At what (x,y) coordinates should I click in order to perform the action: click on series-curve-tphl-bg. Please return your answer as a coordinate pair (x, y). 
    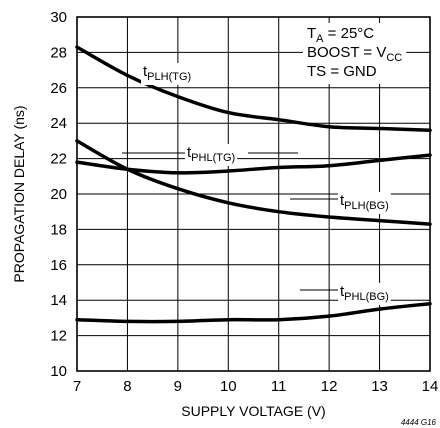
    Looking at the image, I should click on (253, 312).